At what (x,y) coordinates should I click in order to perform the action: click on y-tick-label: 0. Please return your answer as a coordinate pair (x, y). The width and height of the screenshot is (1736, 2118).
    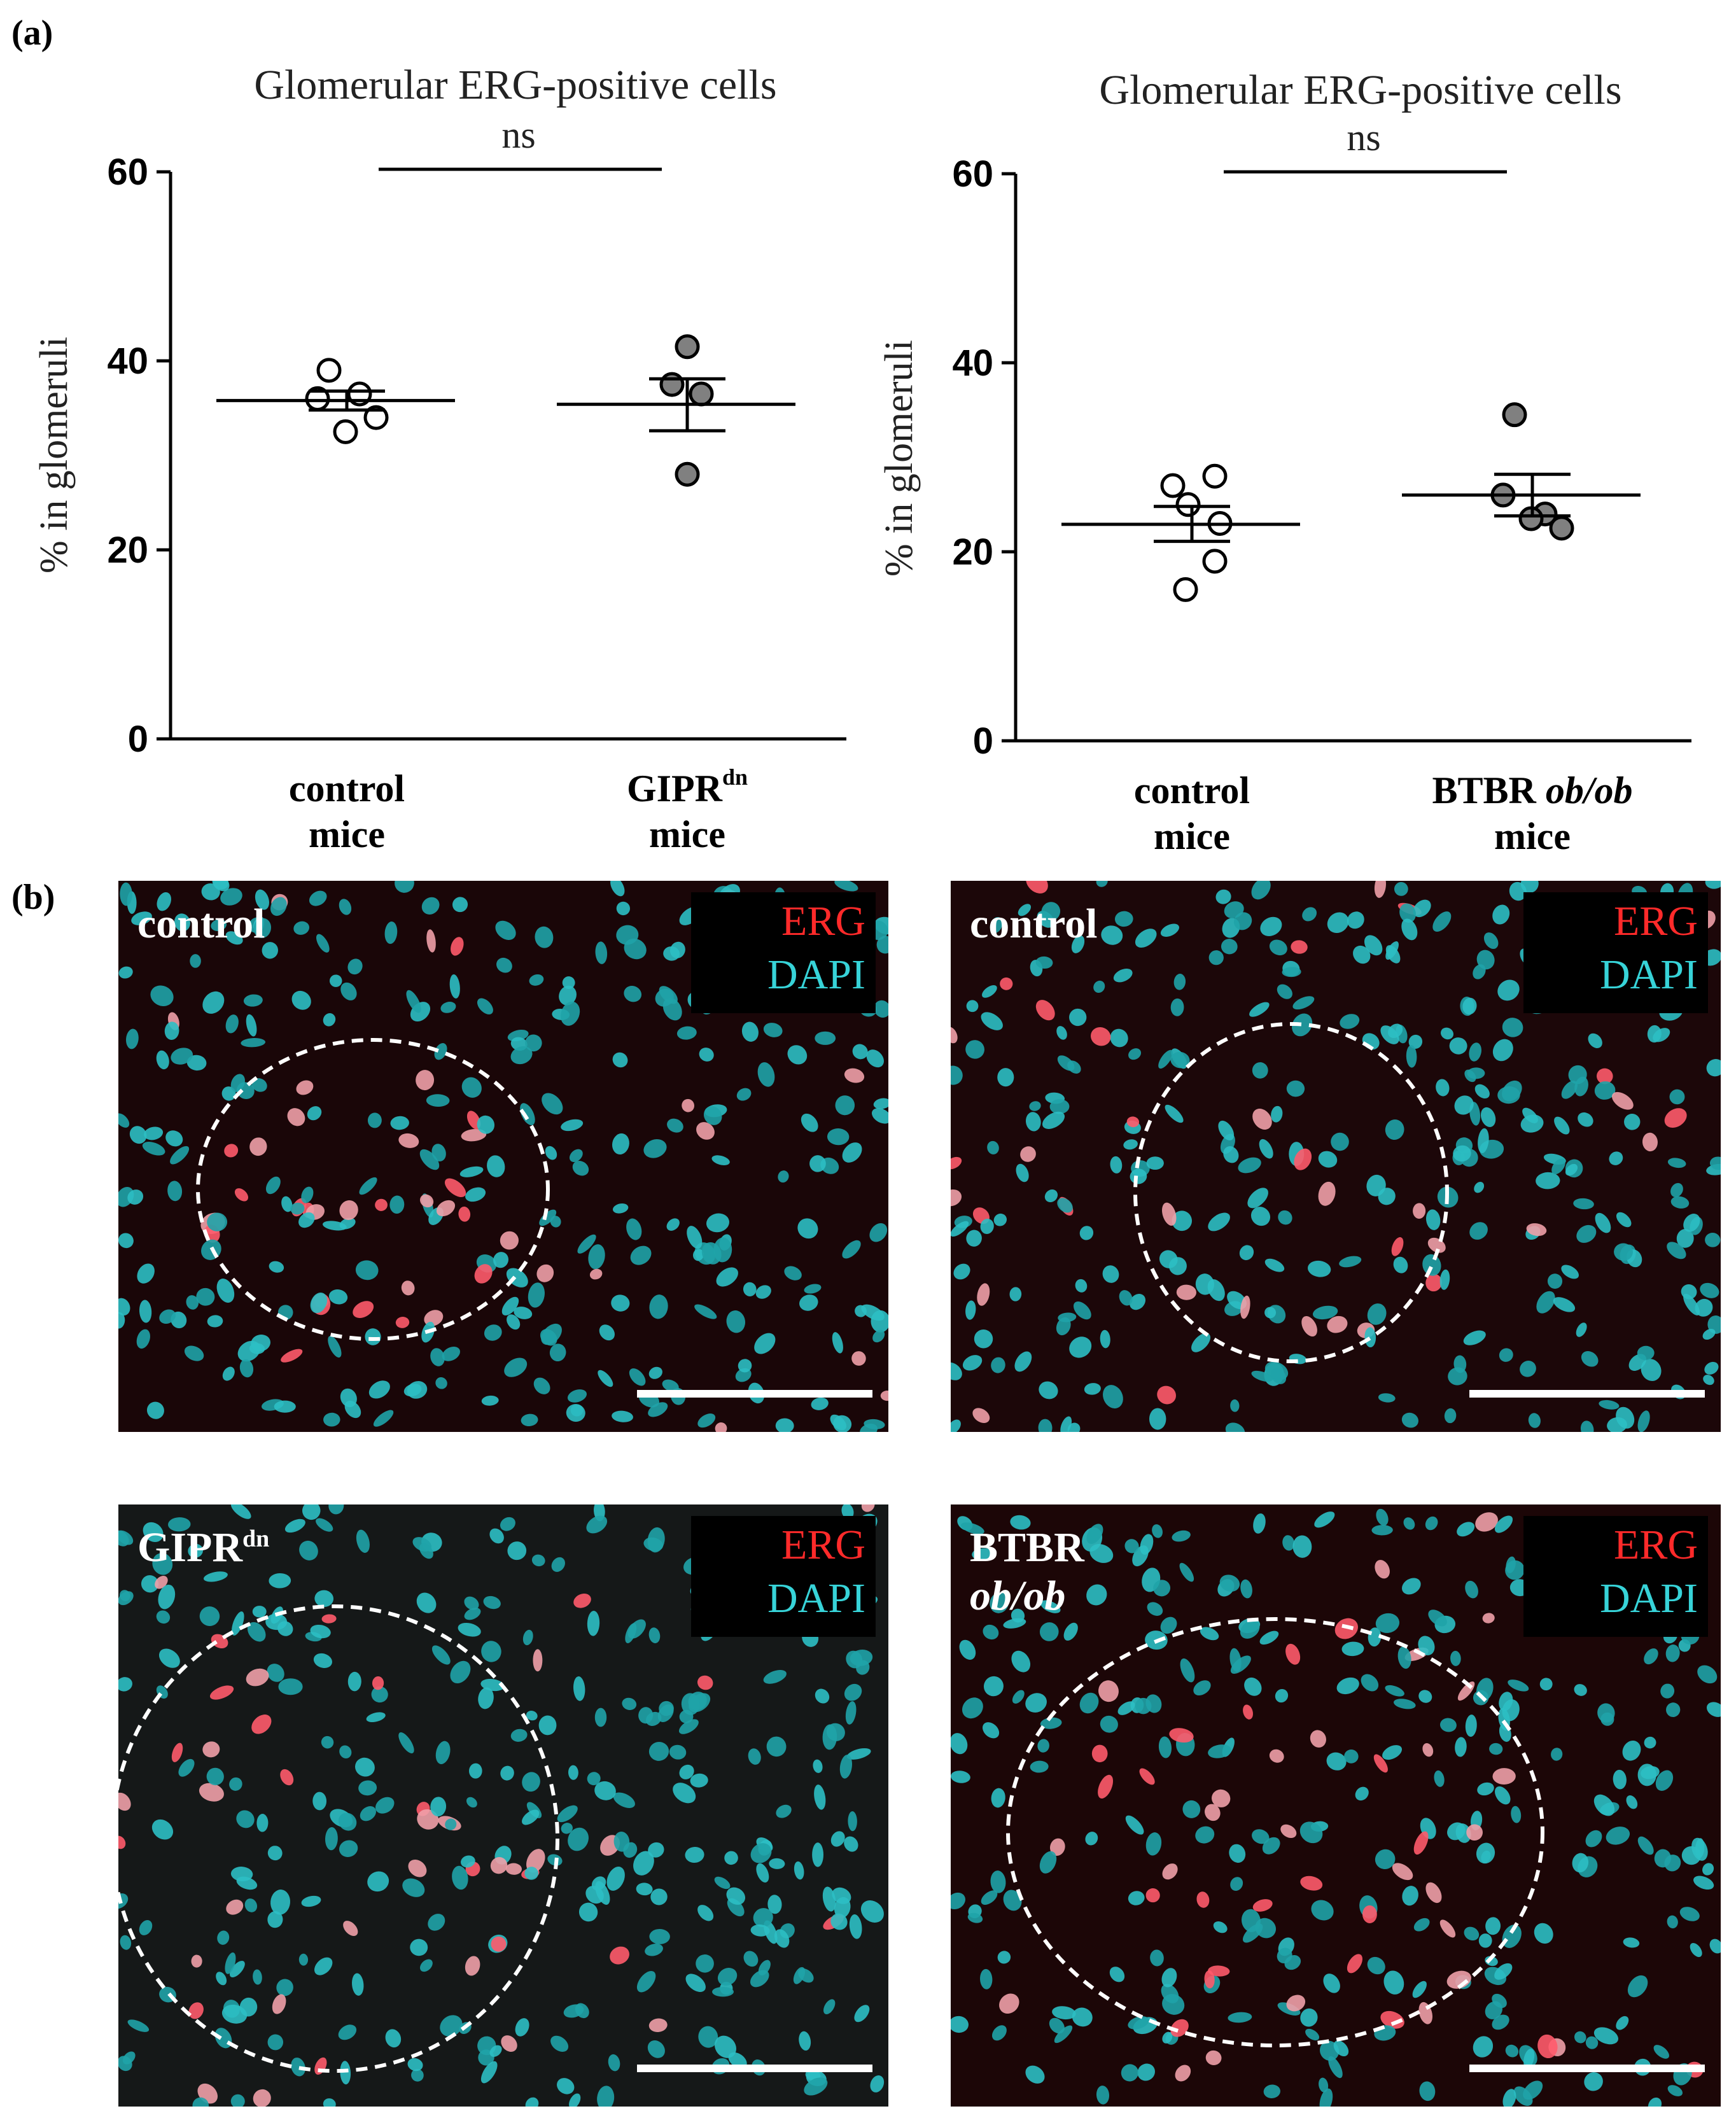
    Looking at the image, I should click on (983, 741).